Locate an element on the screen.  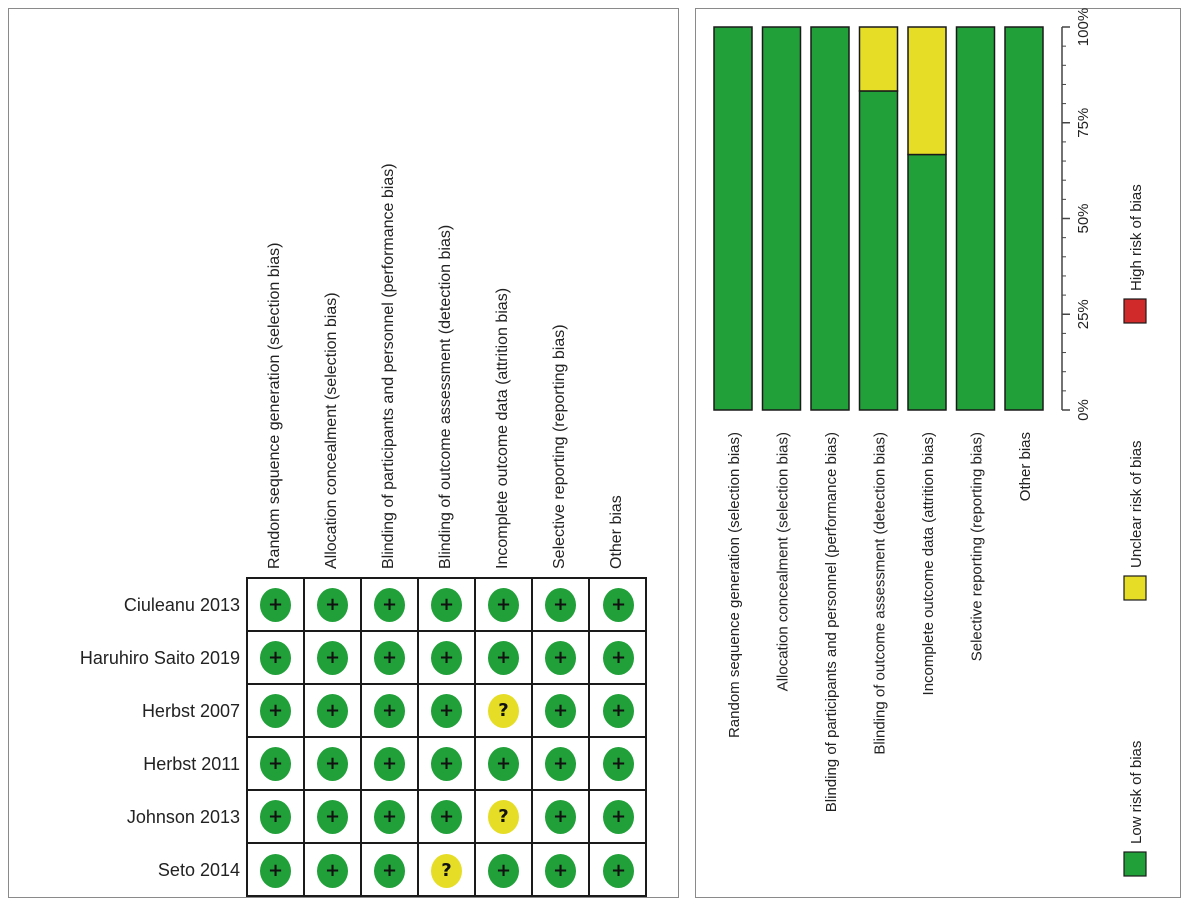
bar-category-label: Incomplete outcome data (attrition bias) is located at coordinates (928, 563).